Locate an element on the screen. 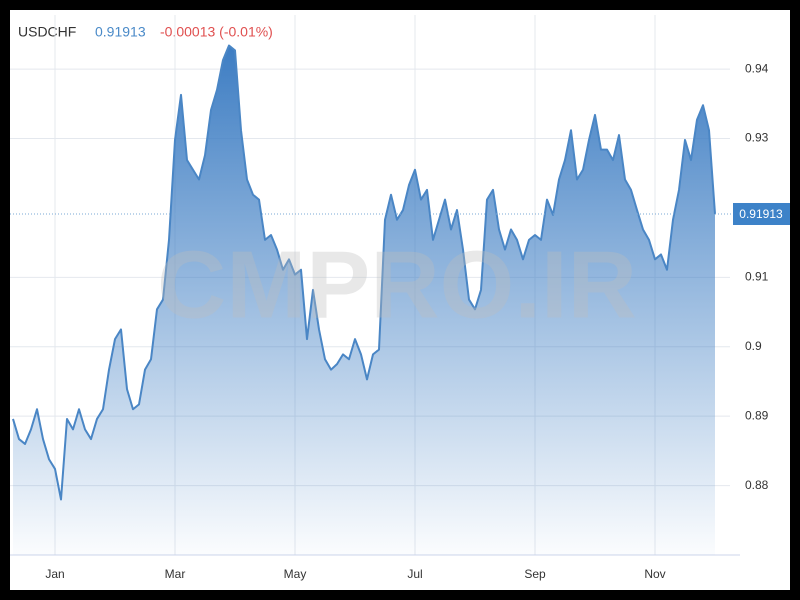 Image resolution: width=800 pixels, height=600 pixels. y-tick-label: 0.94 is located at coordinates (757, 68).